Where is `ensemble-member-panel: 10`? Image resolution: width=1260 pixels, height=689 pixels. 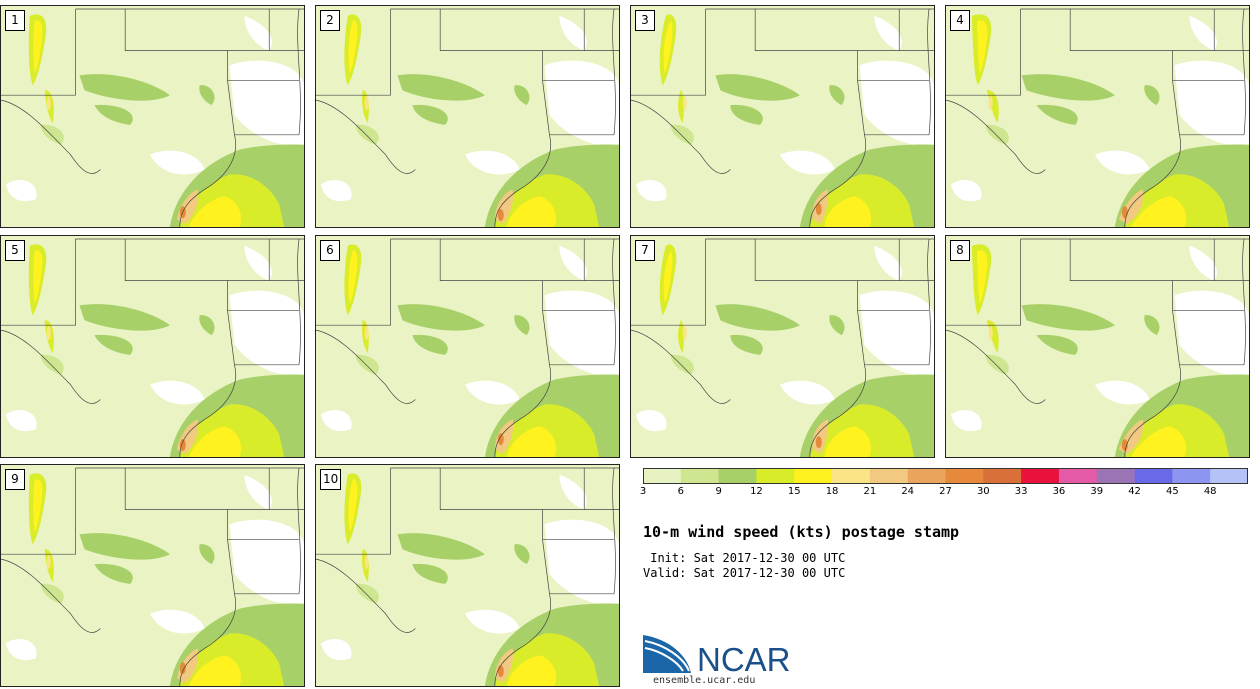 ensemble-member-panel: 10 is located at coordinates (467, 575).